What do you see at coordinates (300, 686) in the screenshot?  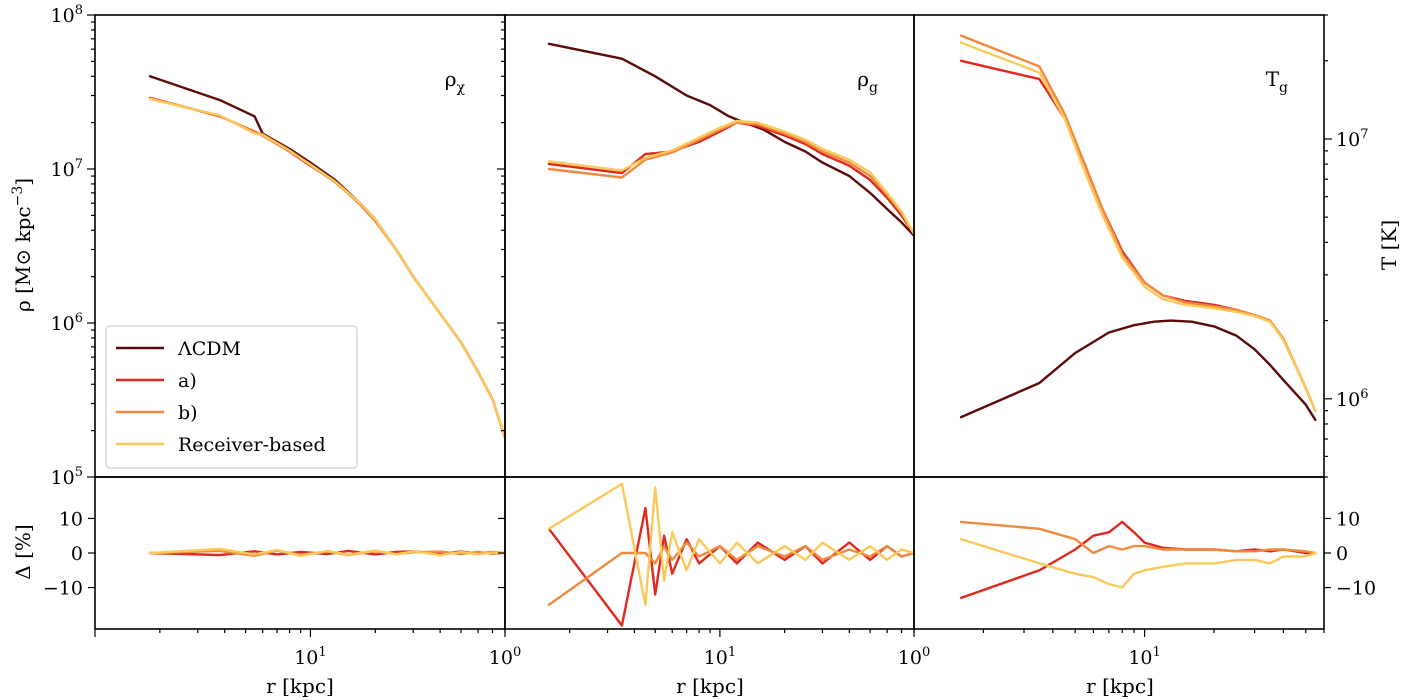 I see `x-axis-label-1: r [kpc]` at bounding box center [300, 686].